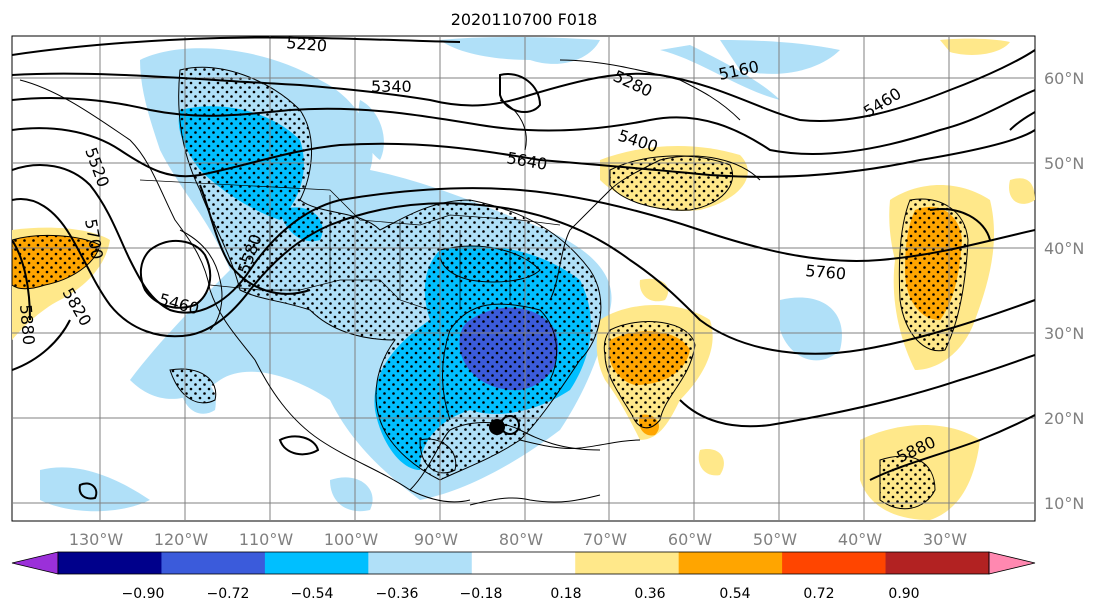  What do you see at coordinates (481, 594) in the screenshot?
I see `colorbar-tick: −0.18` at bounding box center [481, 594].